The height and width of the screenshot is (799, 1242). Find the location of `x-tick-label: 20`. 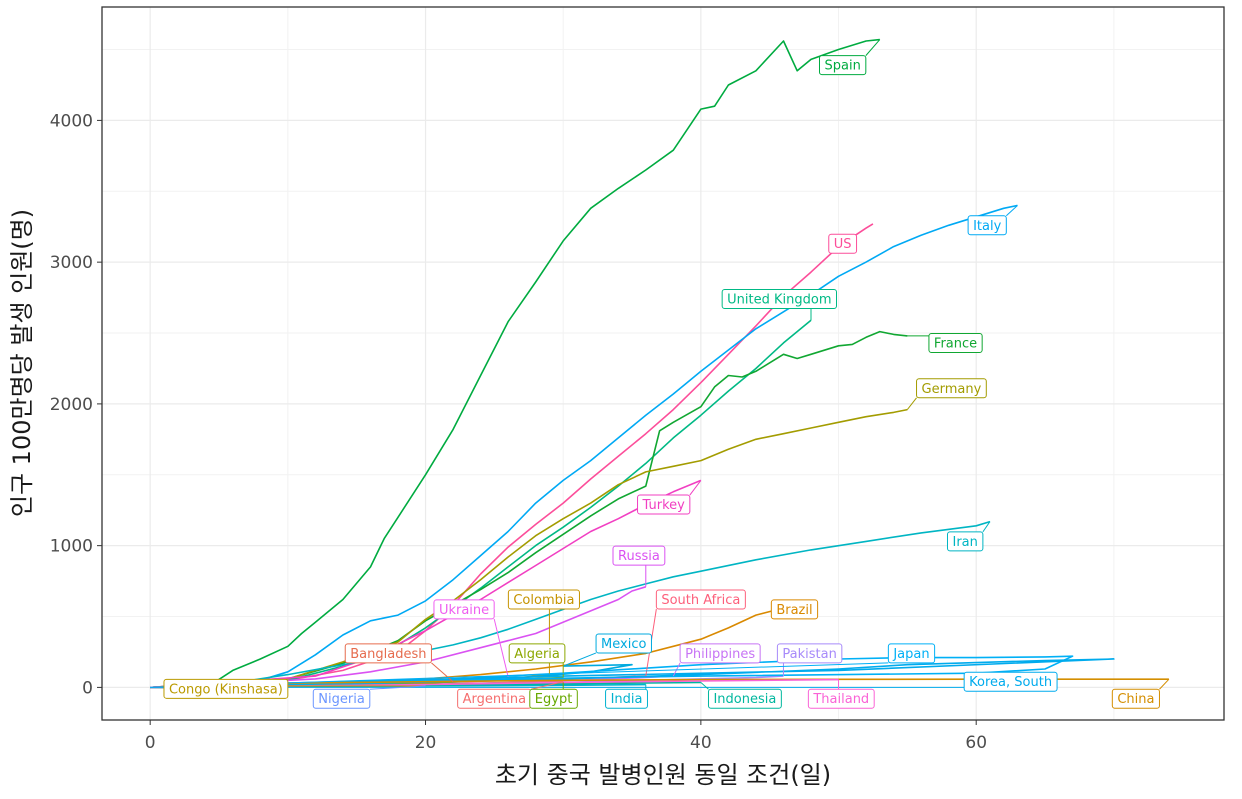

x-tick-label: 20 is located at coordinates (426, 743).